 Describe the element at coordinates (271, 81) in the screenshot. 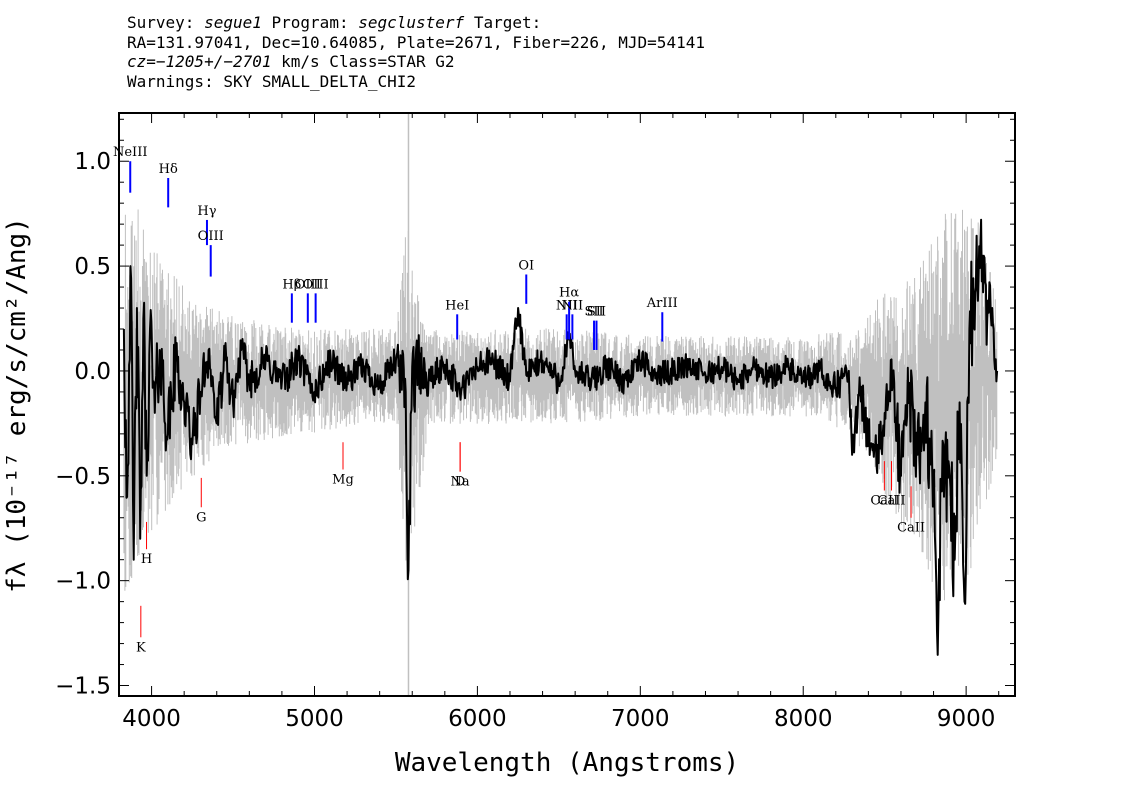

I see `warnings-line: Warnings: SKY SMALL_DELTA_CHI2` at that location.